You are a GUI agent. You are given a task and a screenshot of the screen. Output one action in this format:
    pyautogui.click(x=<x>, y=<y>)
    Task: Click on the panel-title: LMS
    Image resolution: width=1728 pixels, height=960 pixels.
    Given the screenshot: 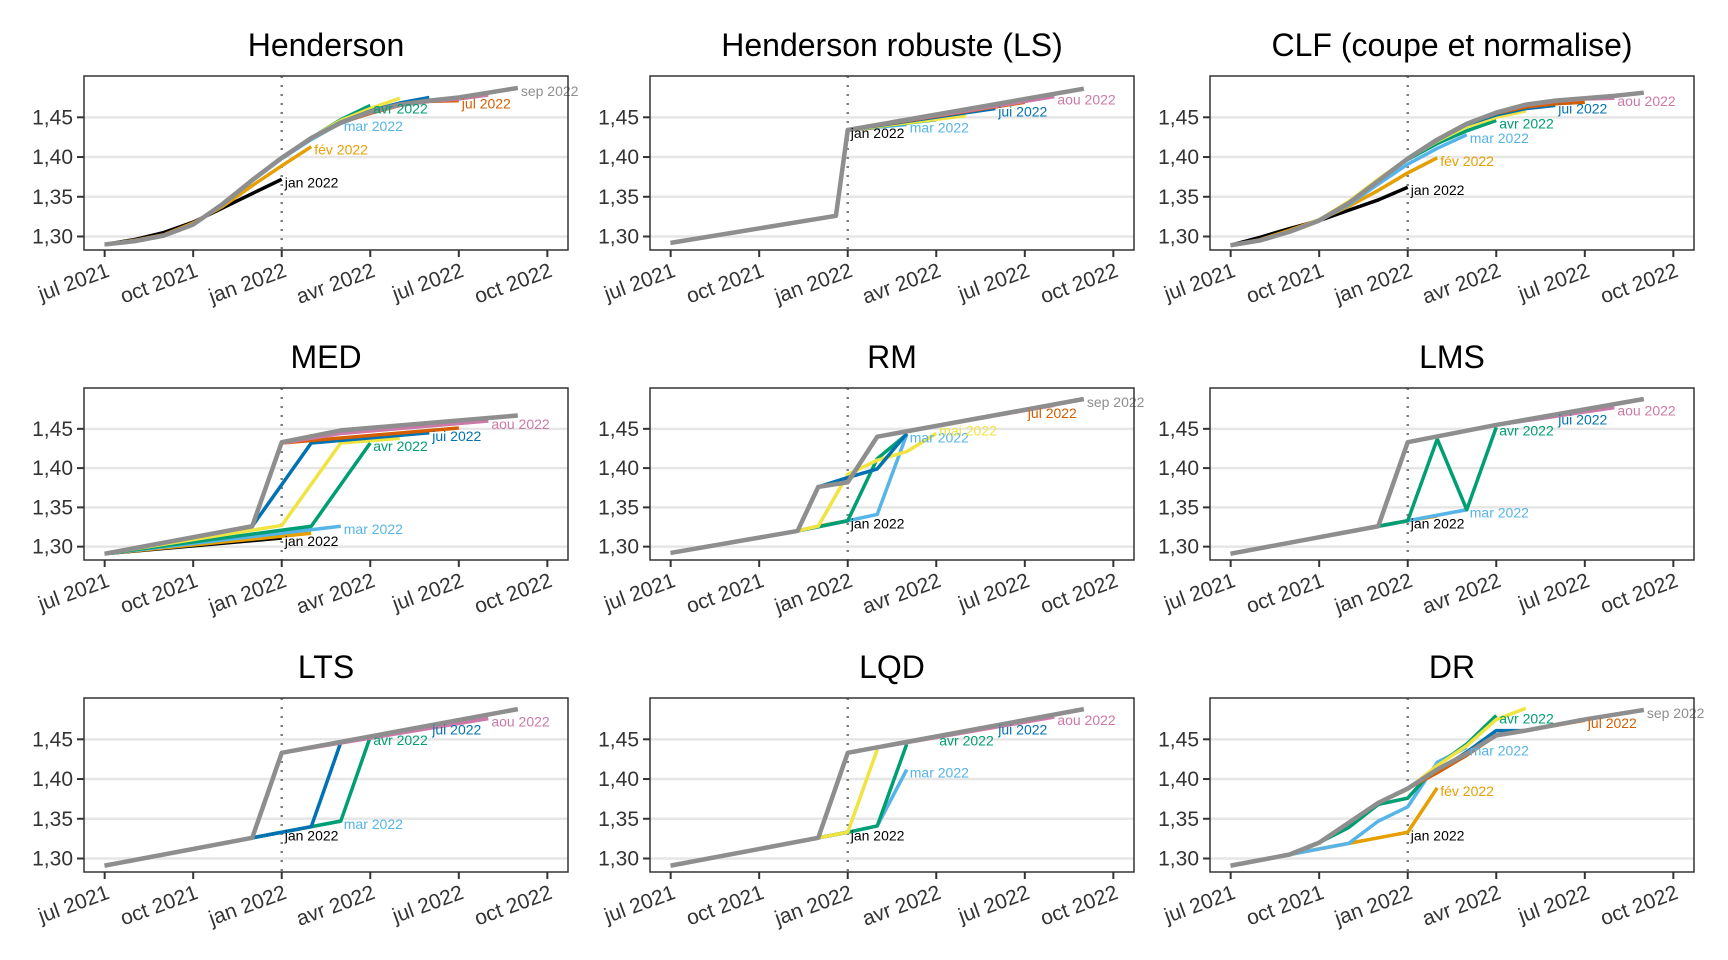 What is the action you would take?
    pyautogui.click(x=1452, y=357)
    